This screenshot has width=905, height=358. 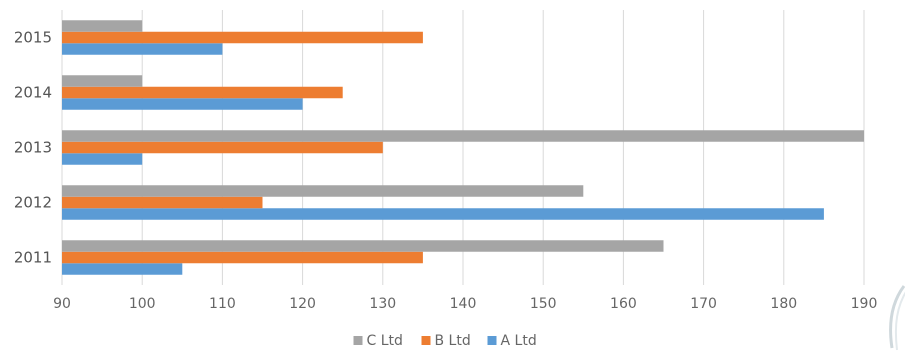 I want to click on bar-a-ltd-2013, so click(x=102, y=159).